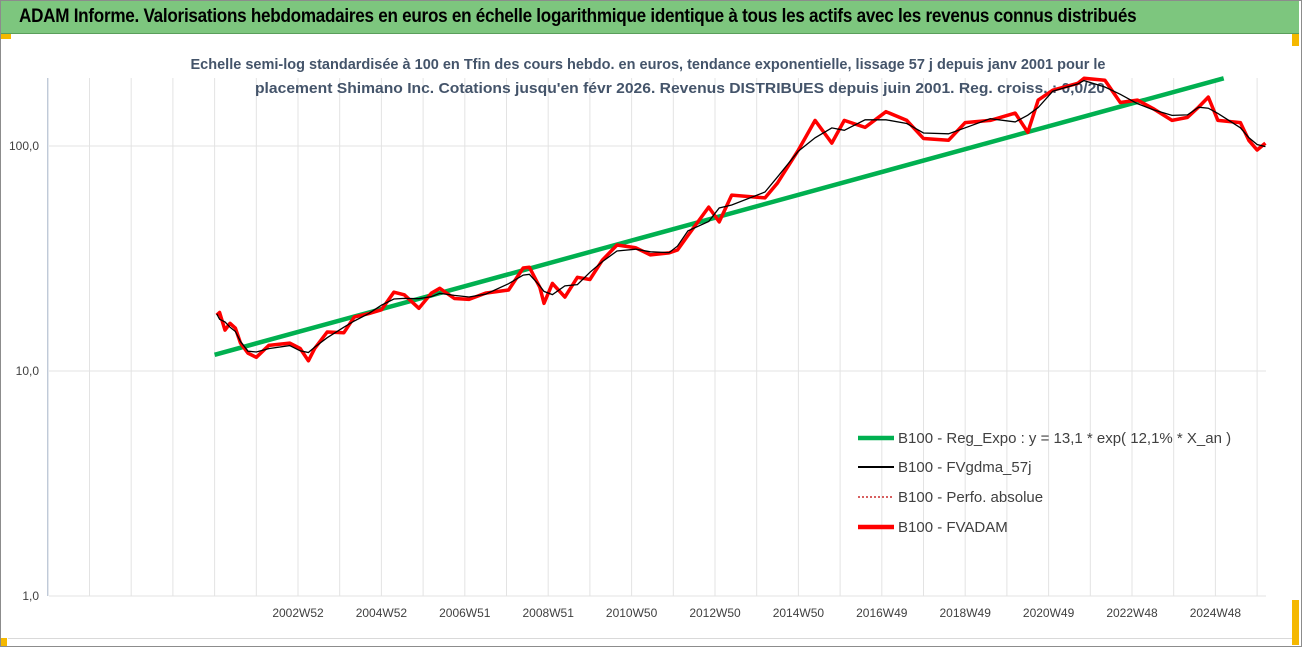  Describe the element at coordinates (650, 638) in the screenshot. I see `bottom-edge` at that location.